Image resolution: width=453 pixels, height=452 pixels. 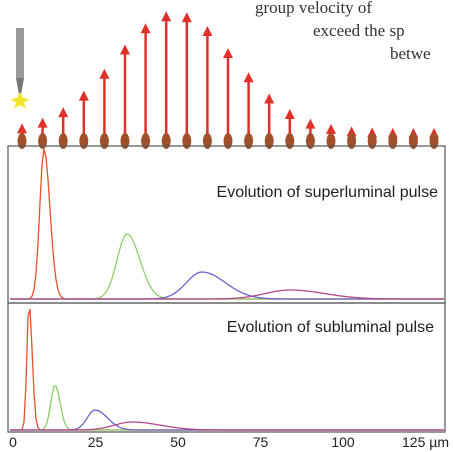 I want to click on panel-title: Evolution of superluminal pulse, so click(x=328, y=192).